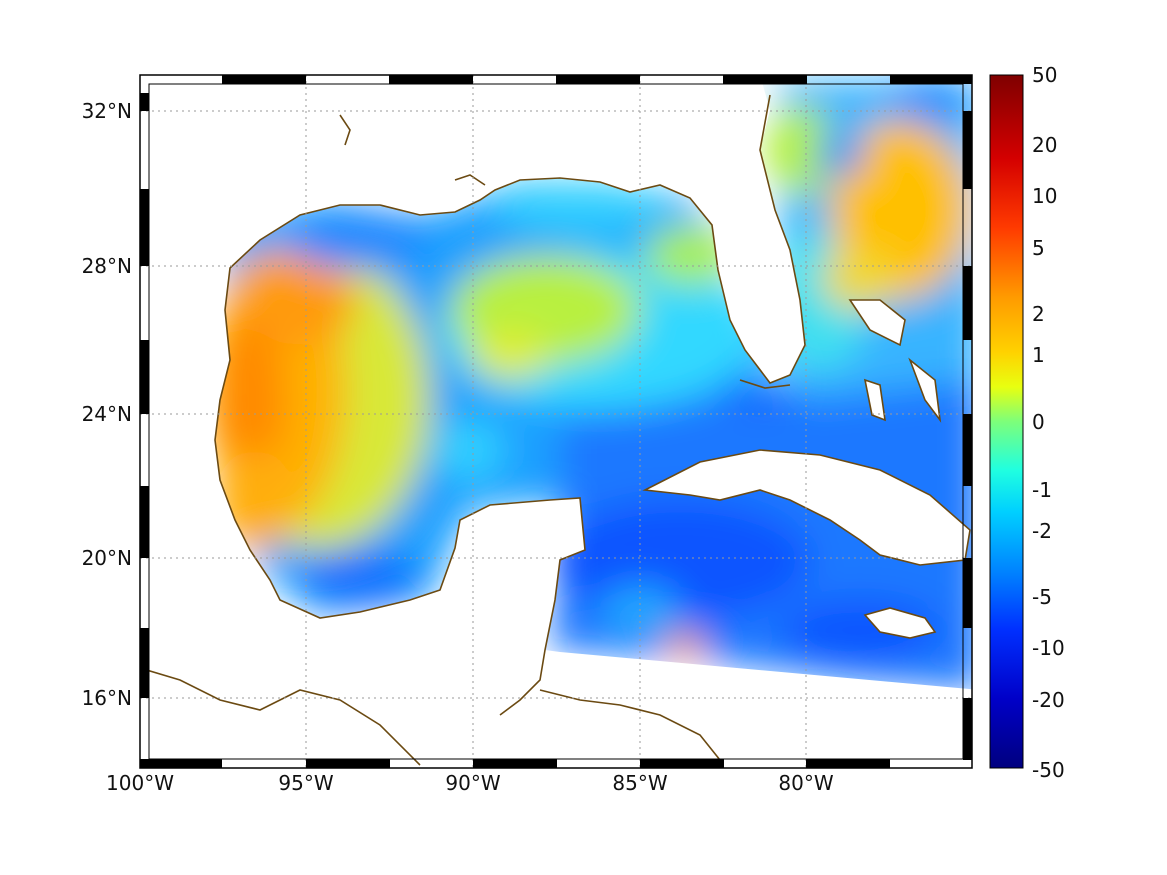  What do you see at coordinates (1044, 145) in the screenshot?
I see `colorbar-label: 20` at bounding box center [1044, 145].